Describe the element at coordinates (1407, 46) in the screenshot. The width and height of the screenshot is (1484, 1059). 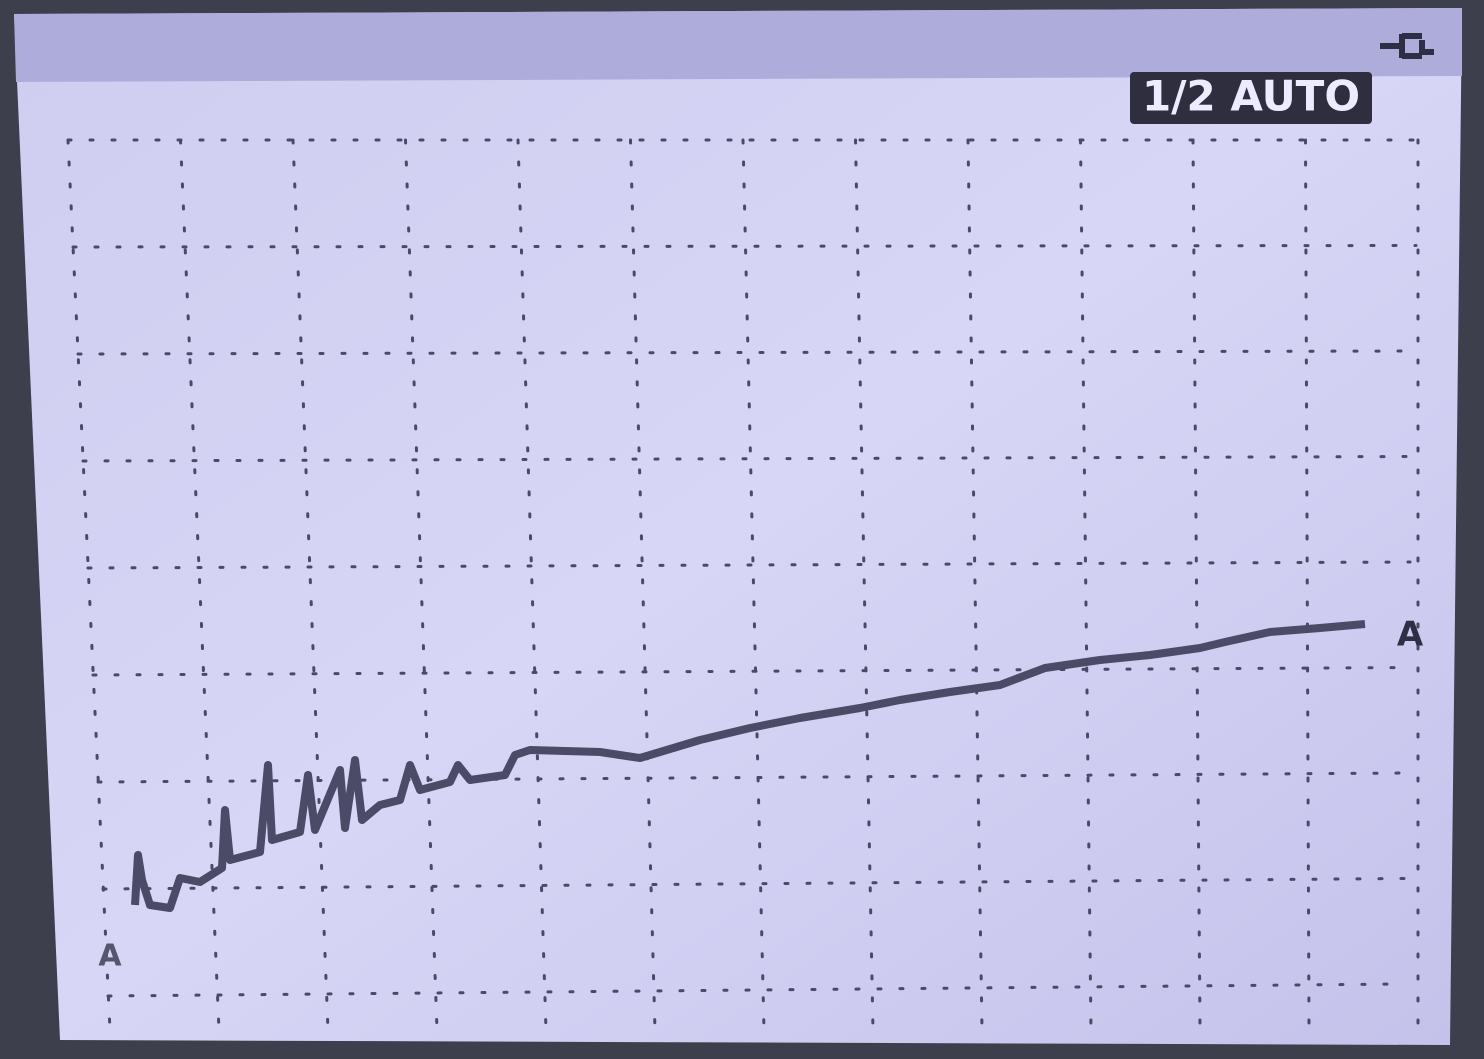
I see `power-icon` at that location.